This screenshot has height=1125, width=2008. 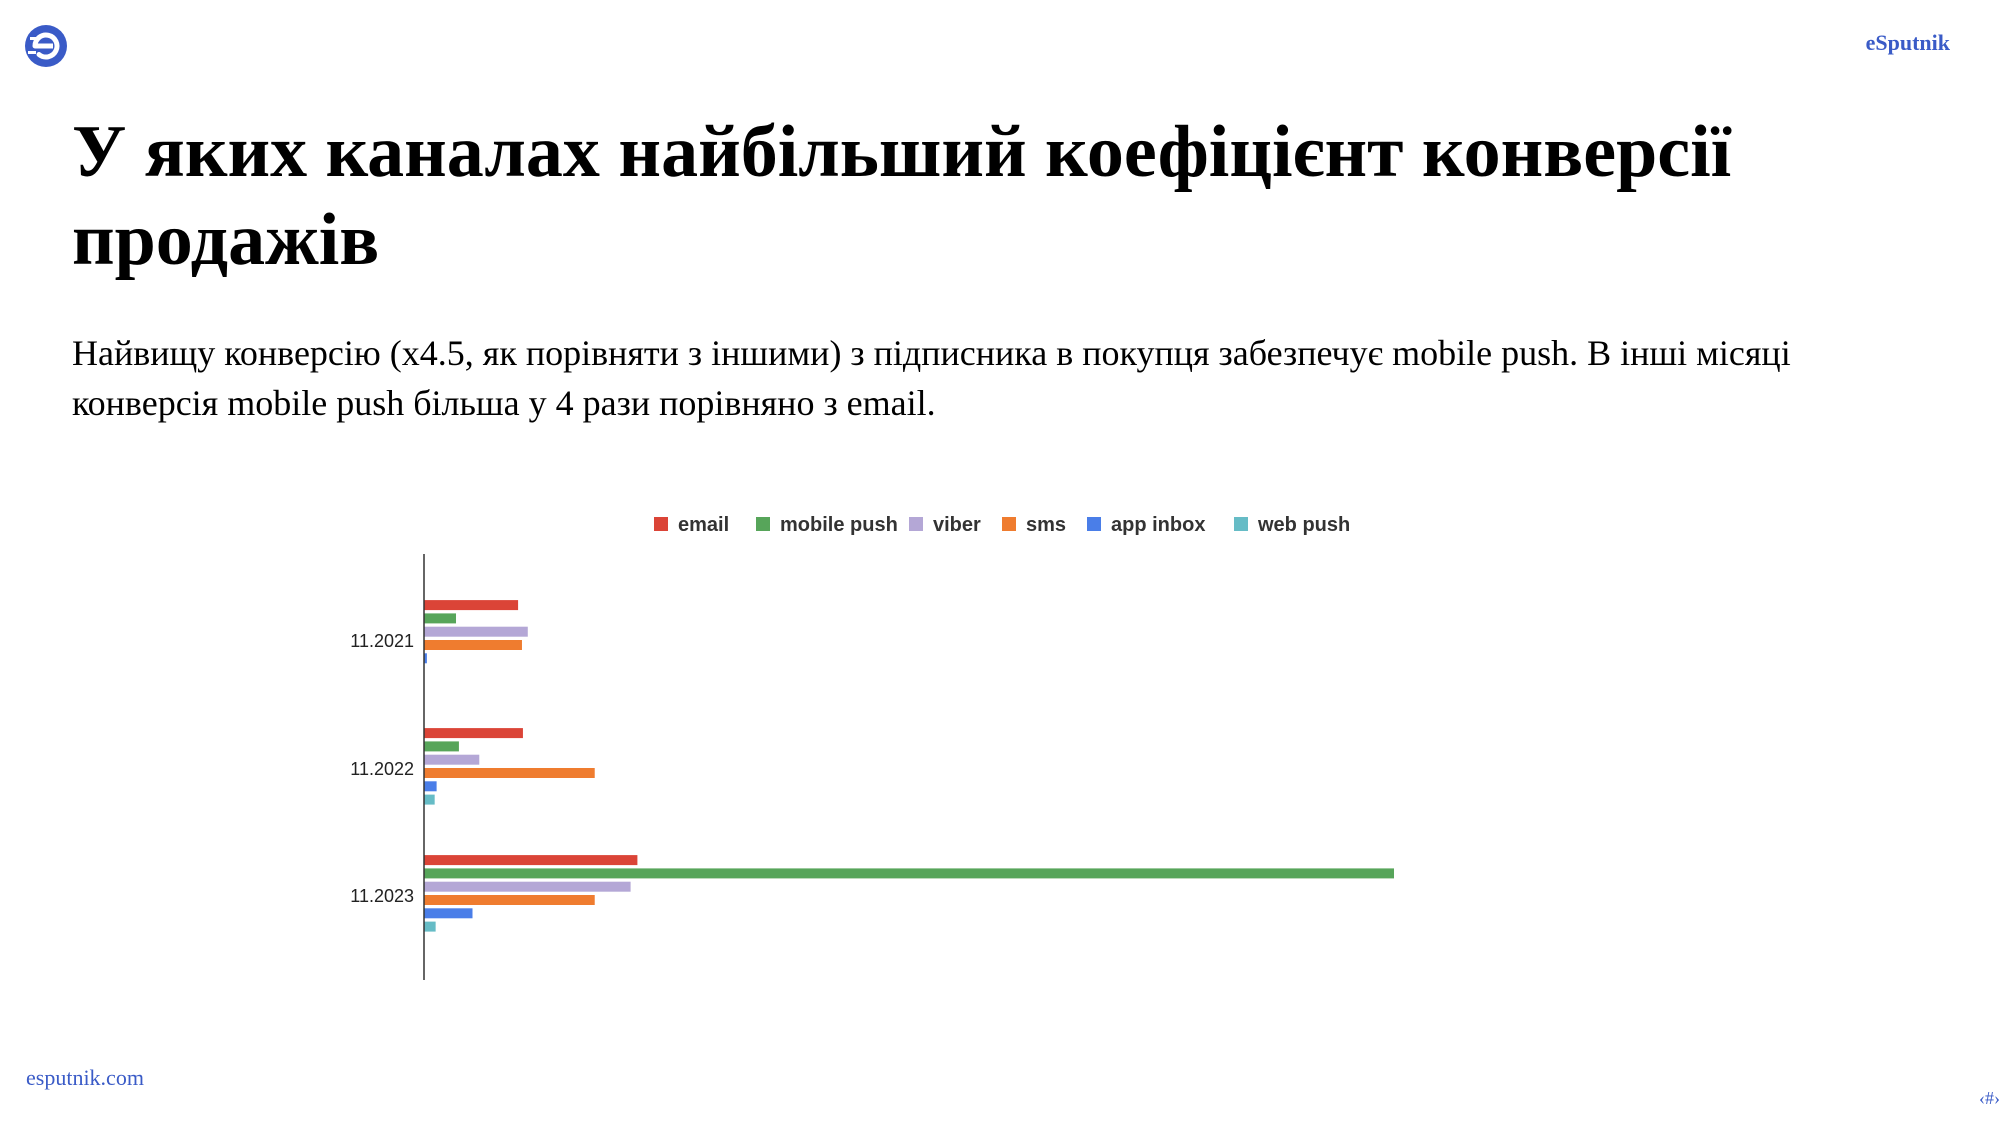 What do you see at coordinates (1989, 1098) in the screenshot?
I see `page-number: ‹#›` at bounding box center [1989, 1098].